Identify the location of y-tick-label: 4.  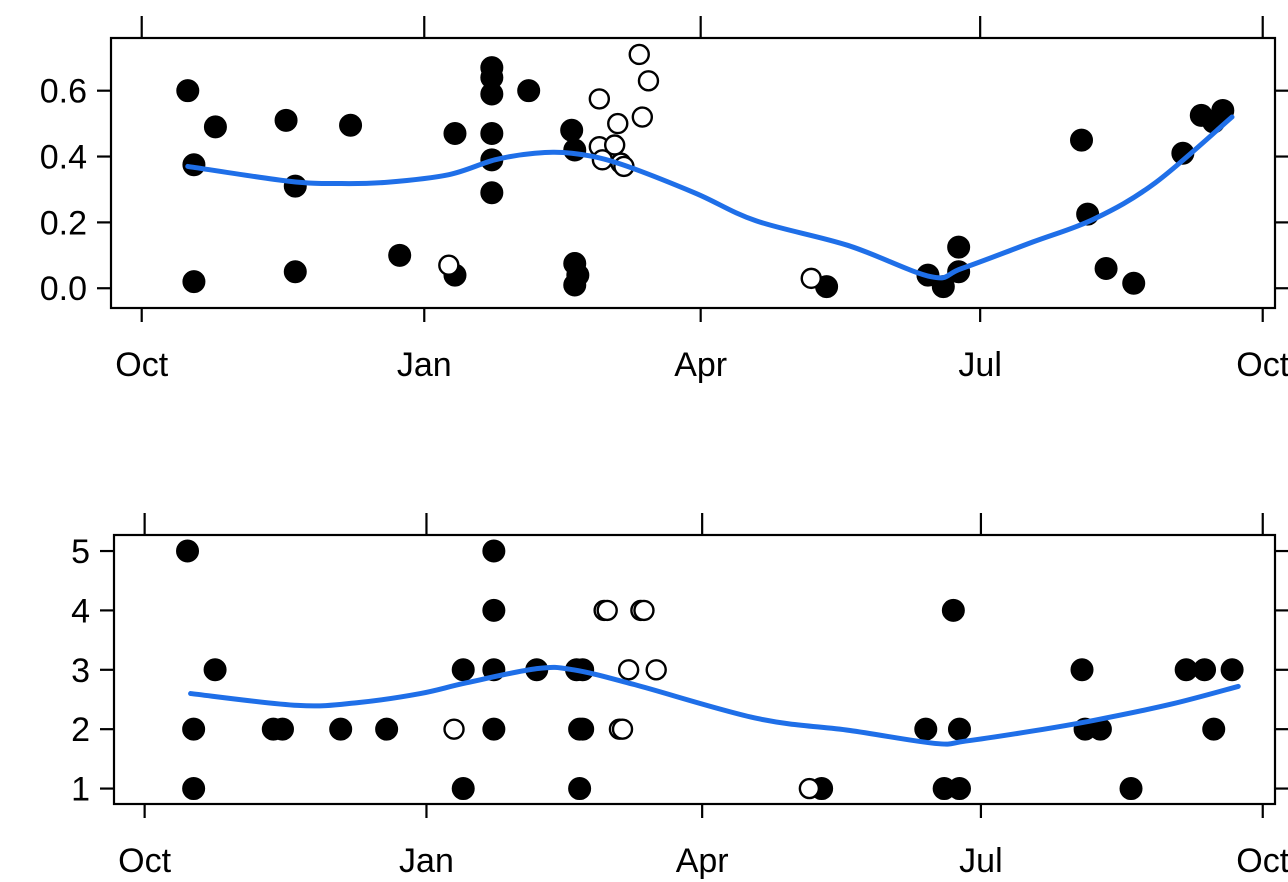
(80, 611).